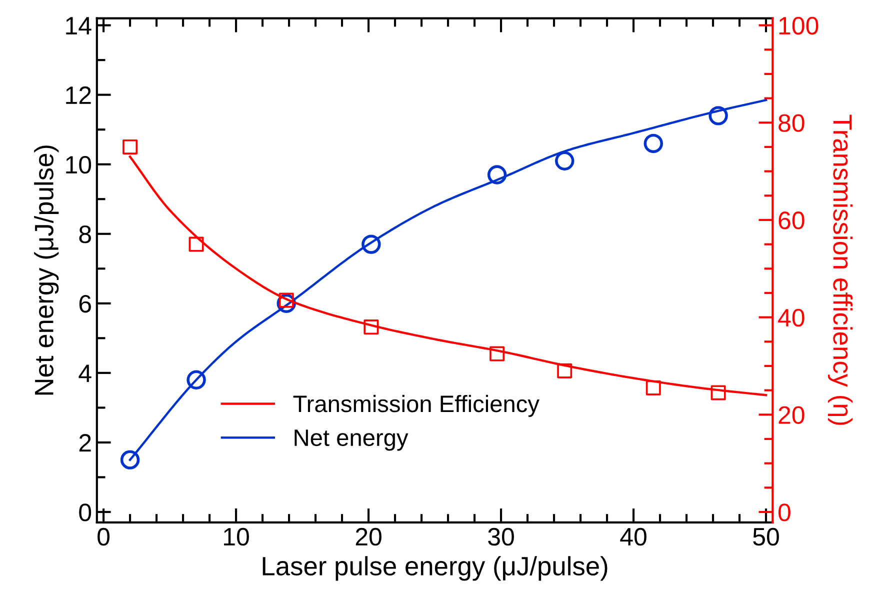  What do you see at coordinates (85, 373) in the screenshot?
I see `y-tick-label: 4` at bounding box center [85, 373].